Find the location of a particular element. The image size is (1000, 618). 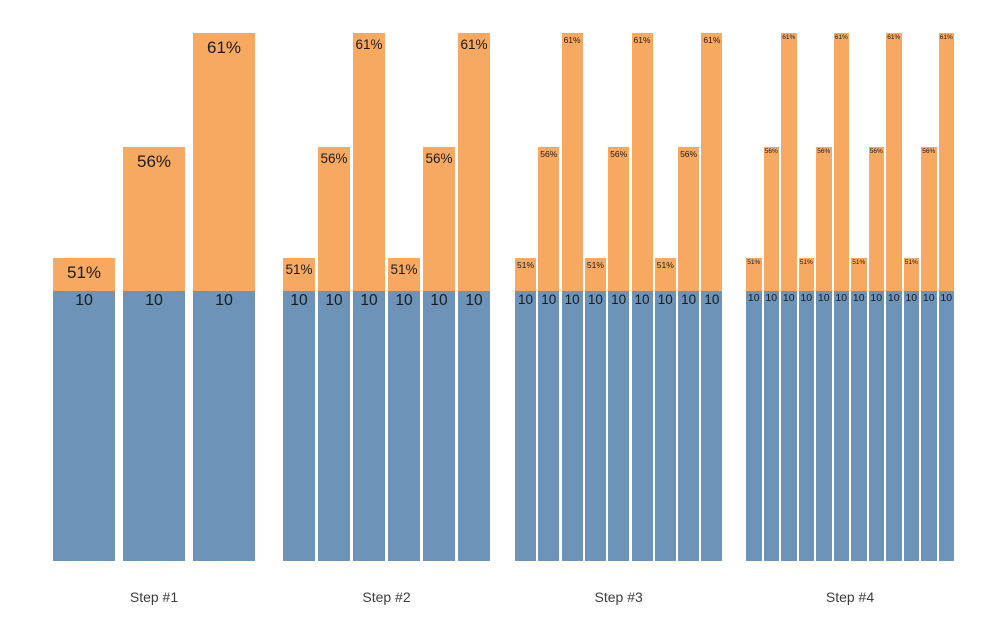

group-label-4: Step #4 is located at coordinates (850, 597).